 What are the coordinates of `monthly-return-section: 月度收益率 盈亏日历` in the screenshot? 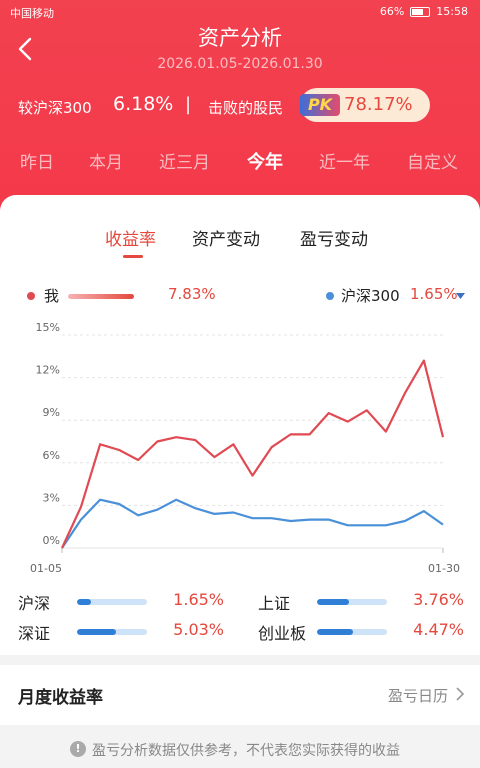 It's located at (240, 695).